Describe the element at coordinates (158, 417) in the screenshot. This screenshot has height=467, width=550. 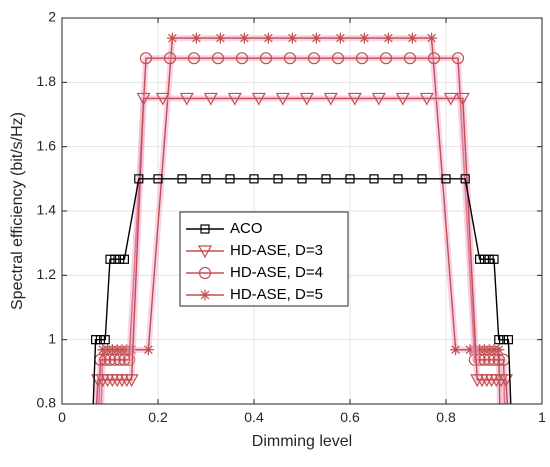
I see `x-tick-label: 0.2` at that location.